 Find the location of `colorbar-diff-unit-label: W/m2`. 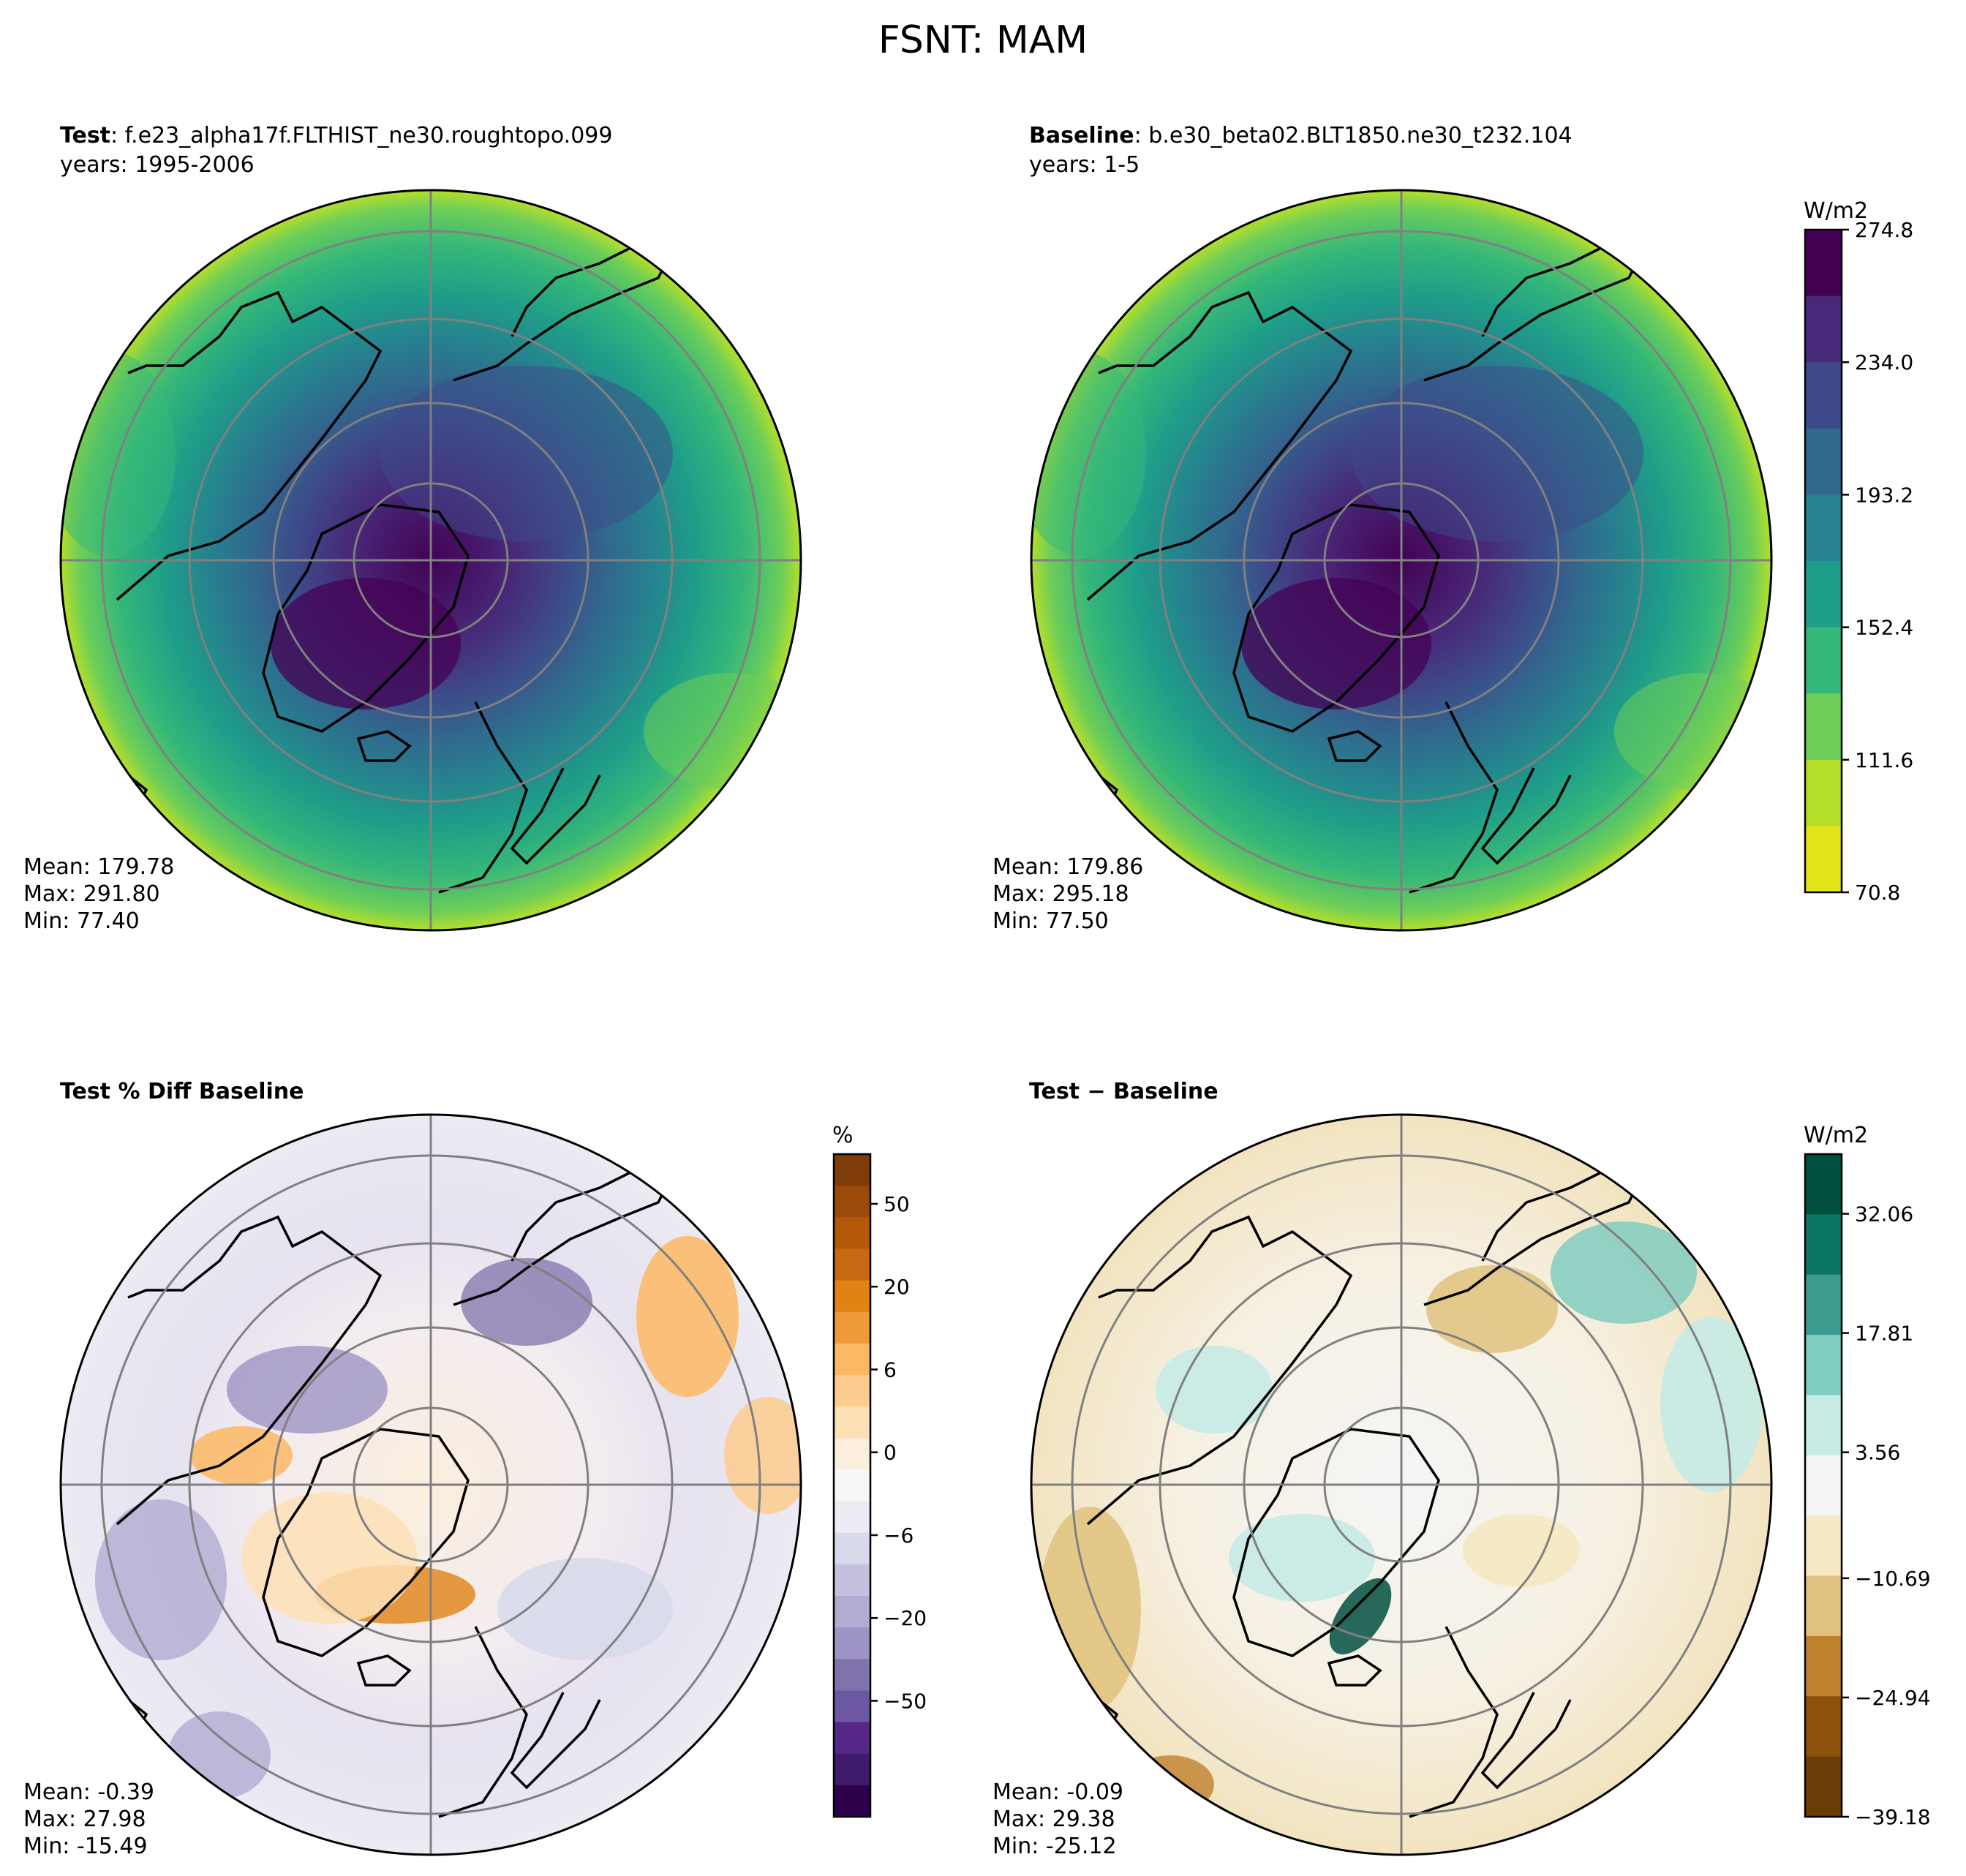

colorbar-diff-unit-label: W/m2 is located at coordinates (1836, 1135).